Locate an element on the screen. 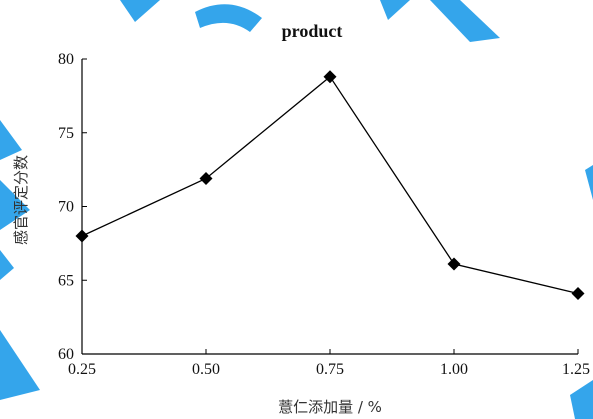  x-tick-label: 1.25 is located at coordinates (576, 369).